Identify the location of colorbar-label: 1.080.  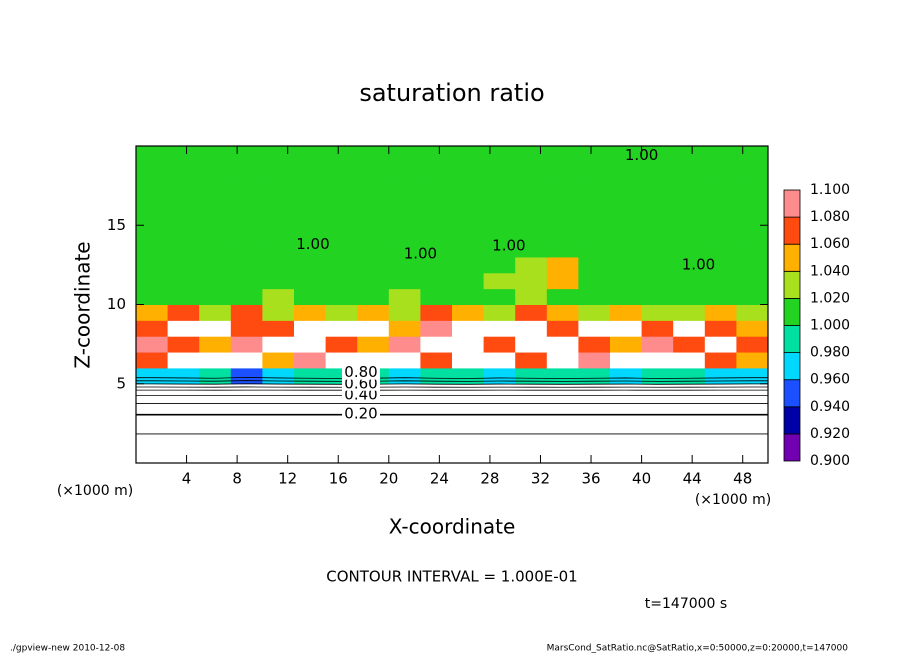
(830, 217).